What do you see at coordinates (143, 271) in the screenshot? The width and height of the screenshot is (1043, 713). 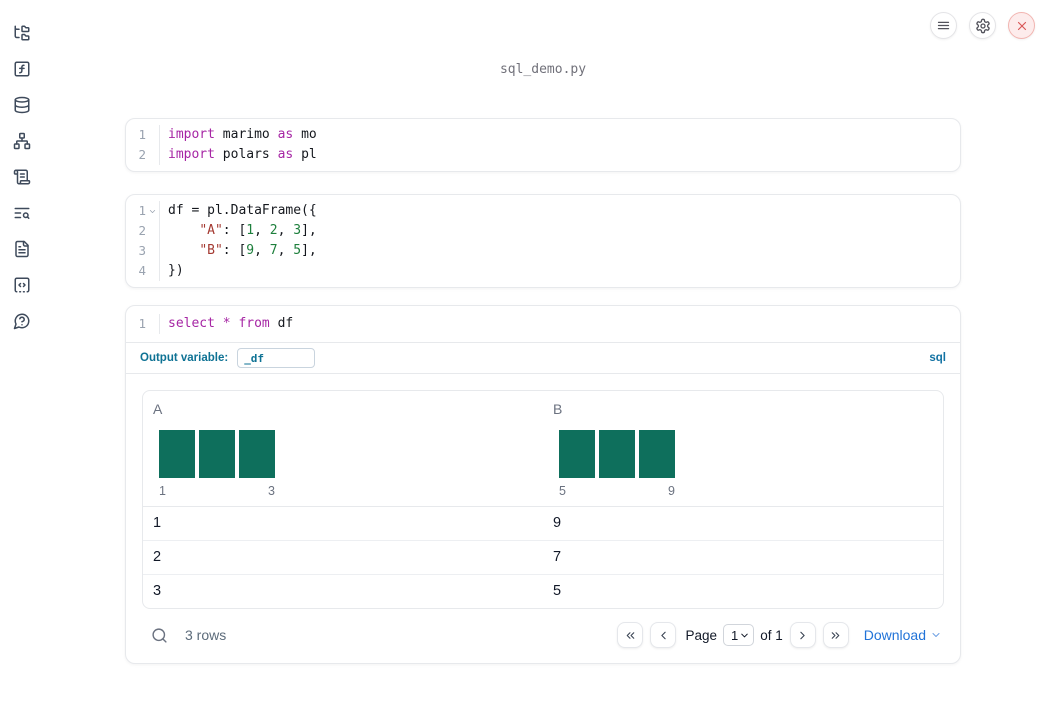 I see `line-gutter: 4` at bounding box center [143, 271].